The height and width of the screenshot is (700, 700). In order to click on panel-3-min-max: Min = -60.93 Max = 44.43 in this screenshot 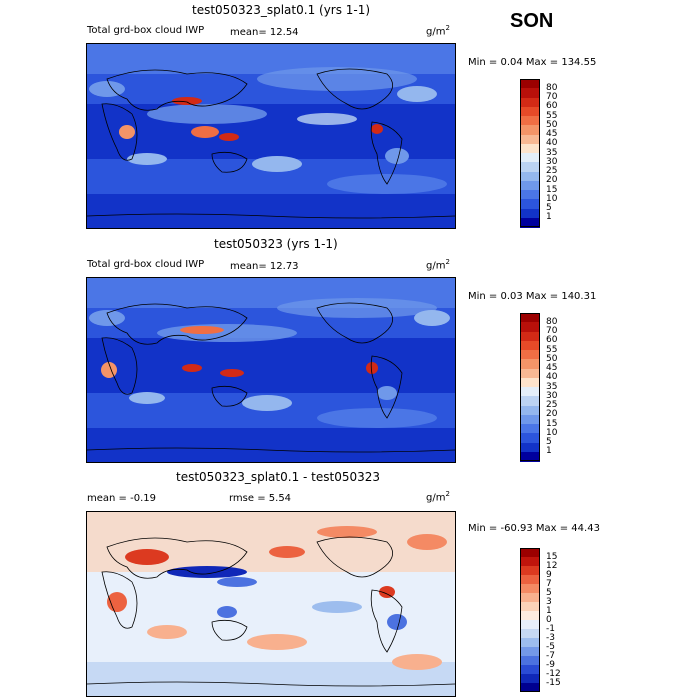, I will do `click(534, 528)`.